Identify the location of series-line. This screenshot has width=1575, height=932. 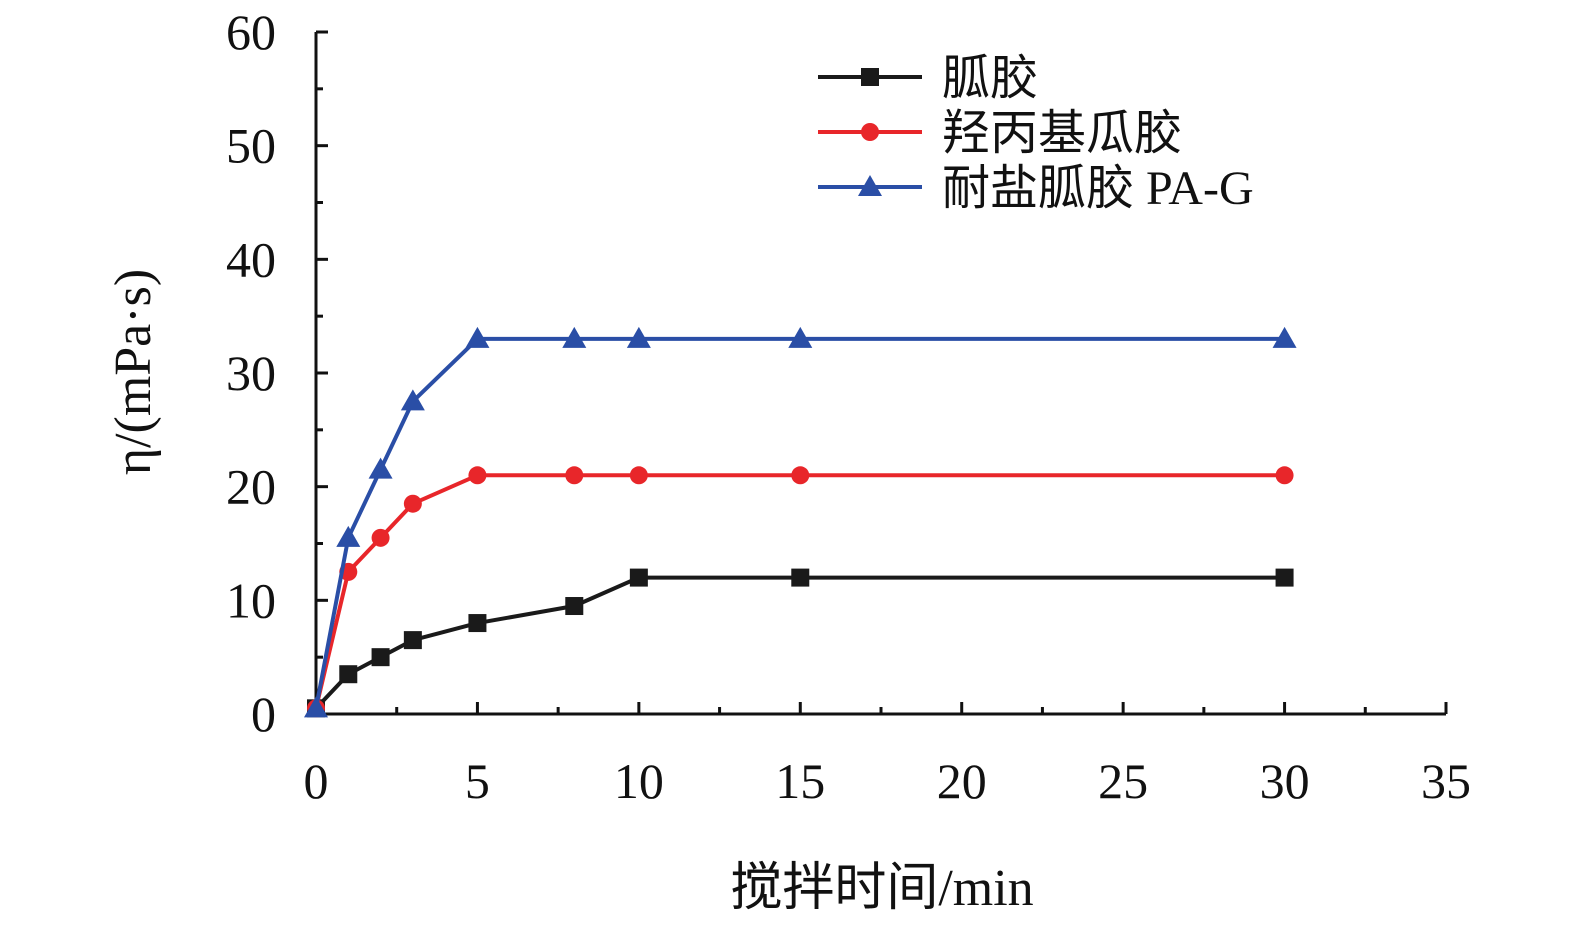
(799, 642).